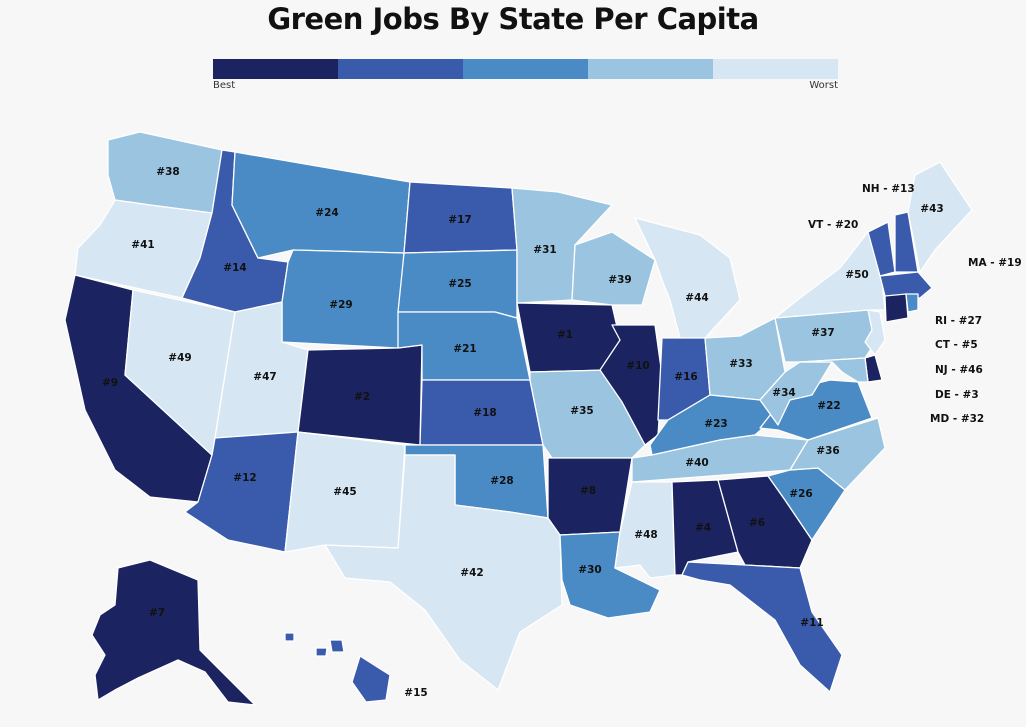  Describe the element at coordinates (783, 393) in the screenshot. I see `rank-label-wv: #34` at that location.